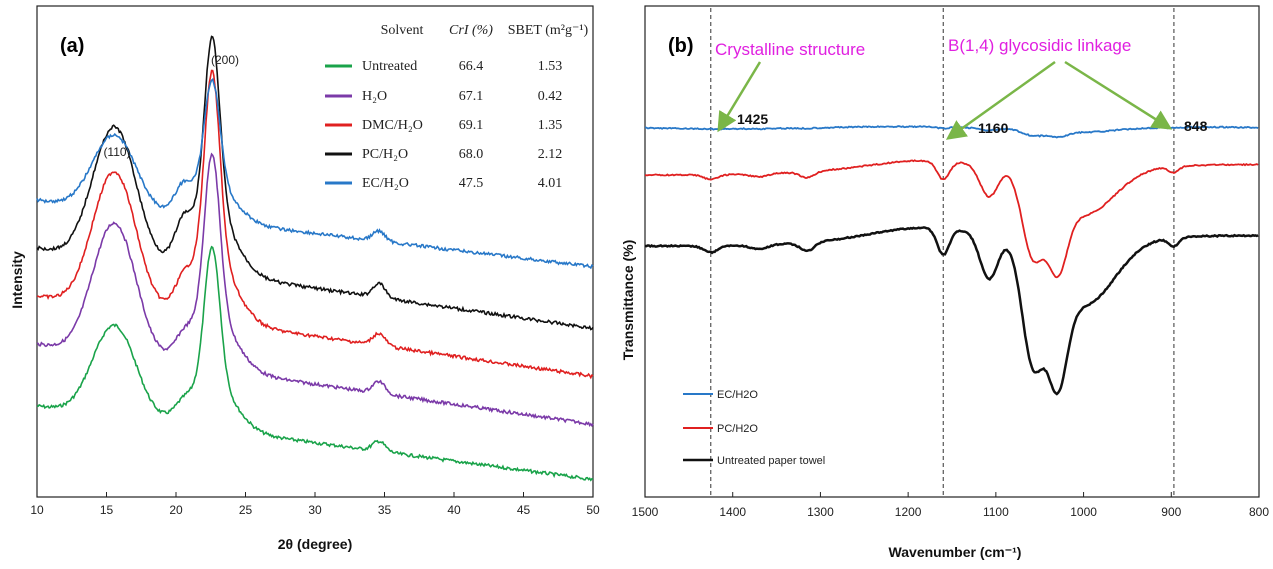 The image size is (1273, 569). Describe the element at coordinates (374, 96) in the screenshot. I see `table-cell-solvent: H₂O` at that location.